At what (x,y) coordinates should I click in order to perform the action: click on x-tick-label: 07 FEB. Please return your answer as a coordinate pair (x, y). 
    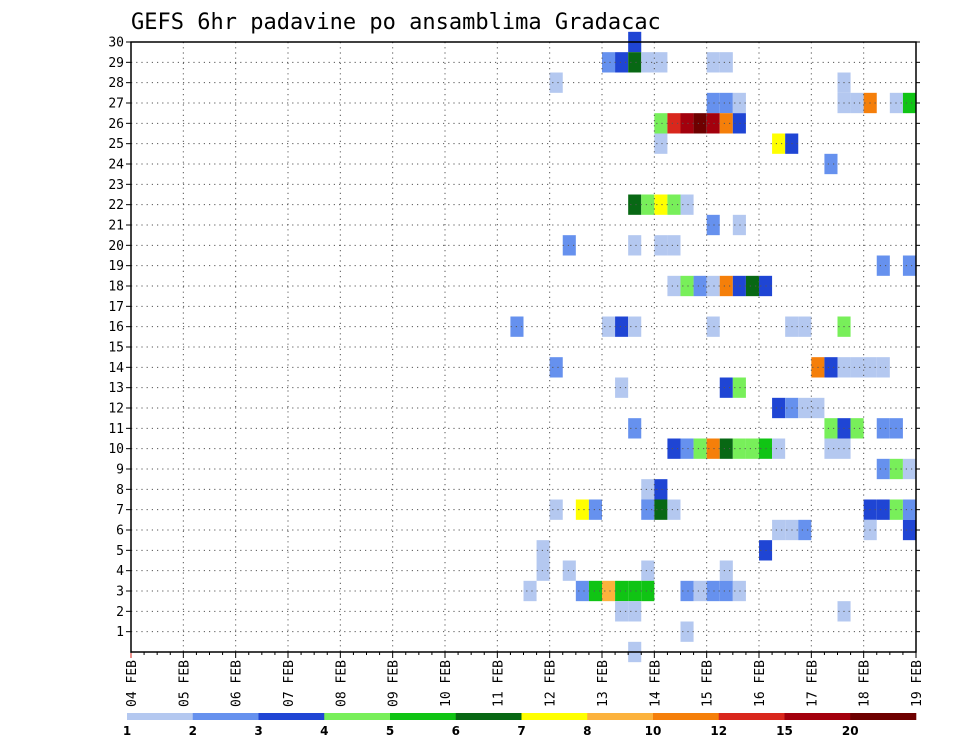
    Looking at the image, I should click on (289, 683).